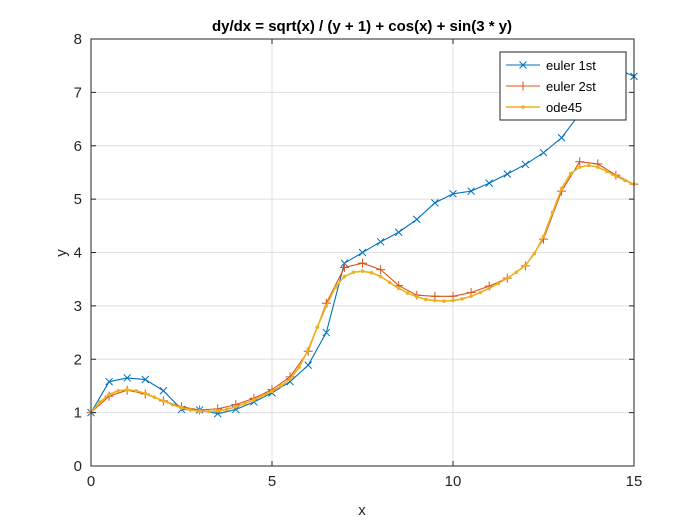 This screenshot has width=700, height=525. What do you see at coordinates (61, 253) in the screenshot?
I see `y-axis-label: y` at bounding box center [61, 253].